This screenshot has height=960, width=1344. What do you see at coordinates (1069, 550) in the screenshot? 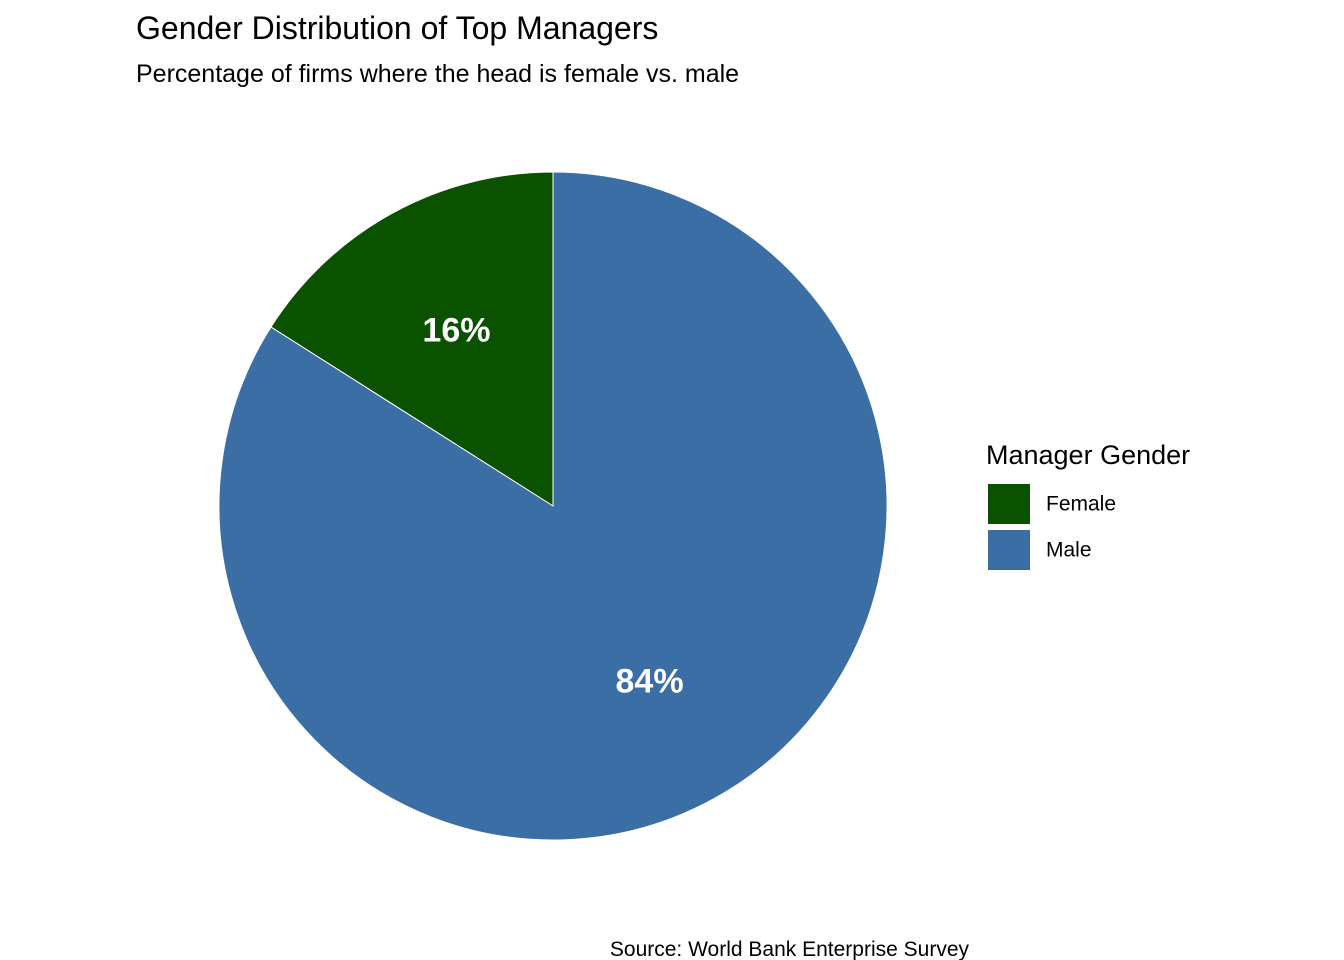
I see `legend-label-male: Male` at bounding box center [1069, 550].